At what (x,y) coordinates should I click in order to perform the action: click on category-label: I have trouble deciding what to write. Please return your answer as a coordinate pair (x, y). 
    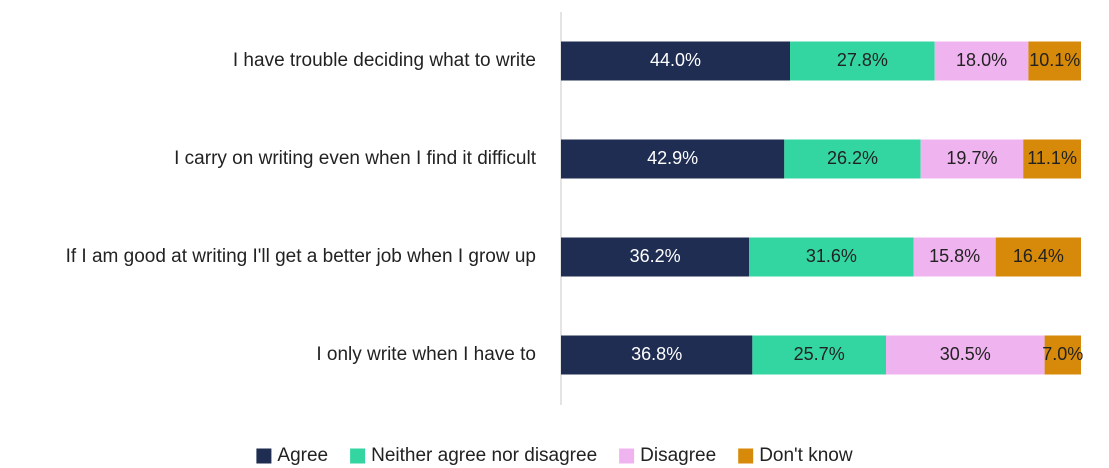
    Looking at the image, I should click on (384, 60).